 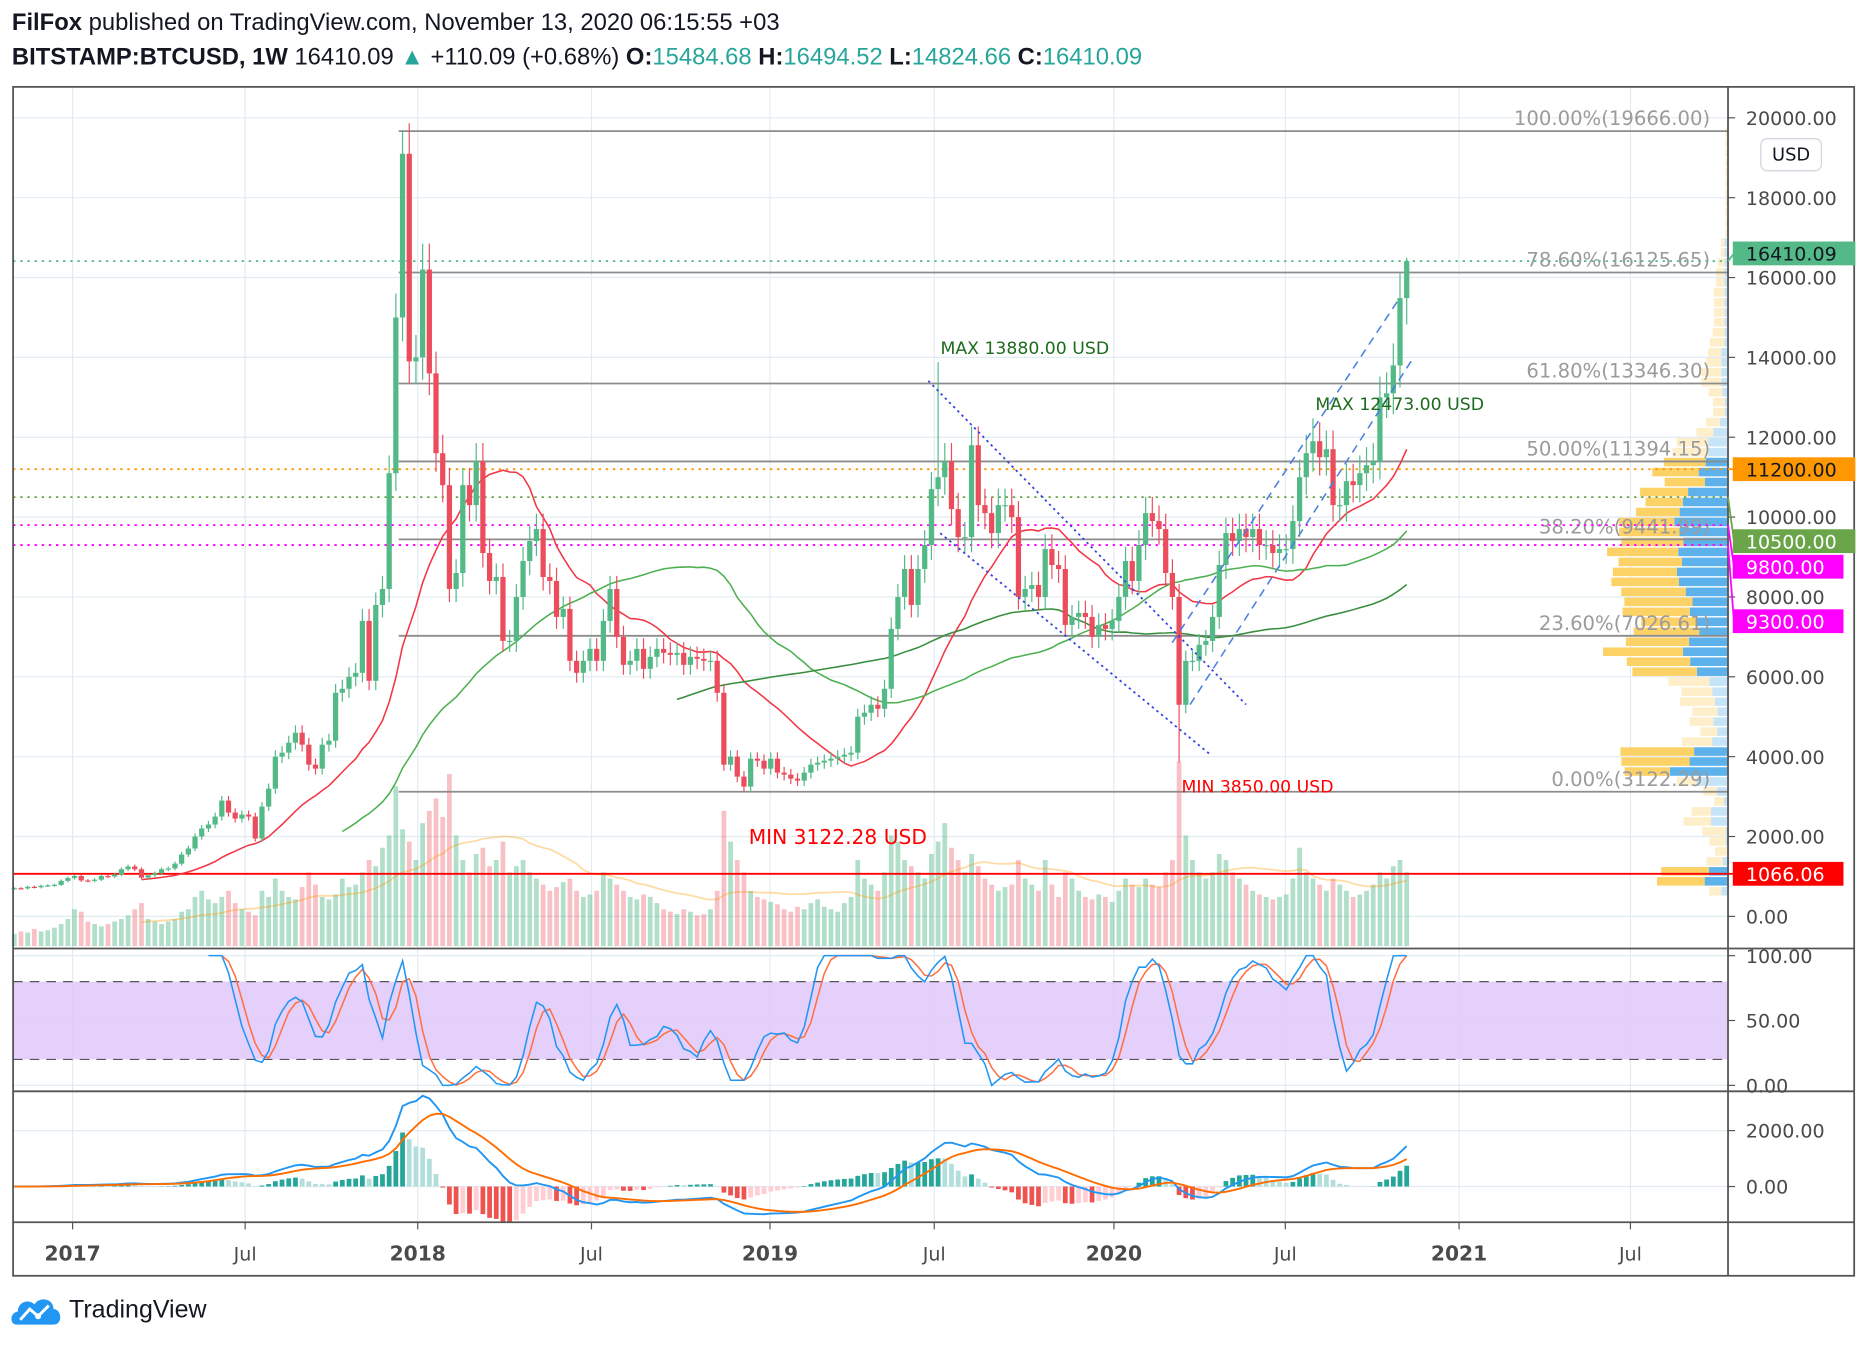 I want to click on macd-signal-line, so click(x=711, y=1162).